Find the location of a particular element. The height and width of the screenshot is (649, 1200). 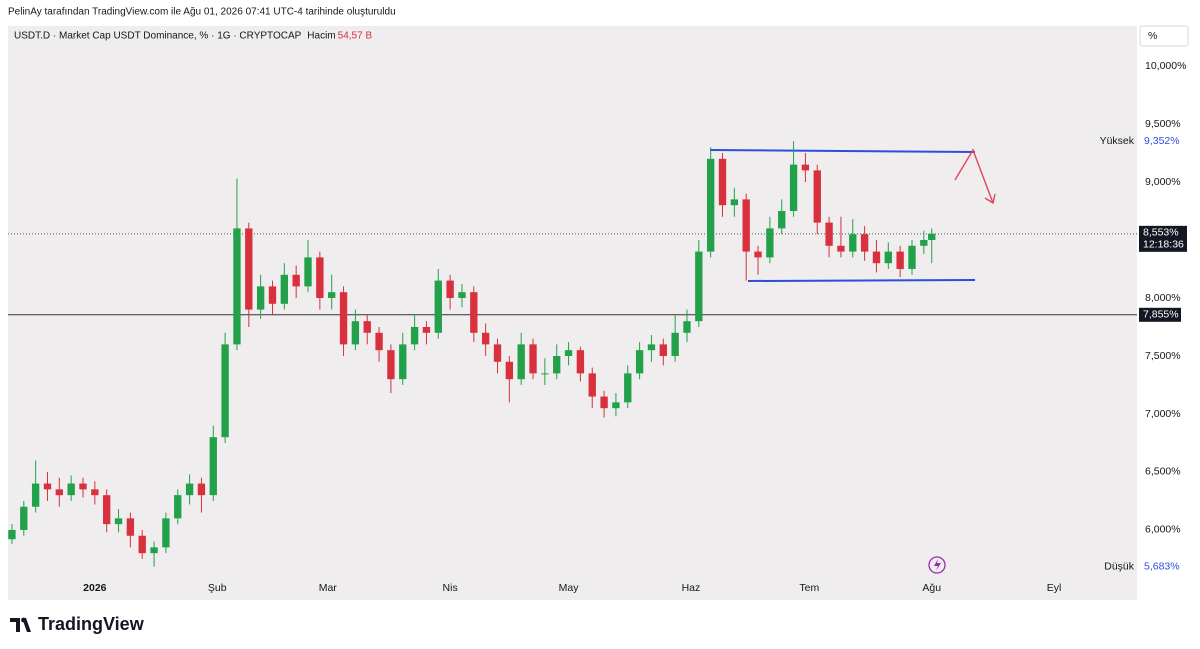

volume-value: 54,57 B is located at coordinates (355, 36).